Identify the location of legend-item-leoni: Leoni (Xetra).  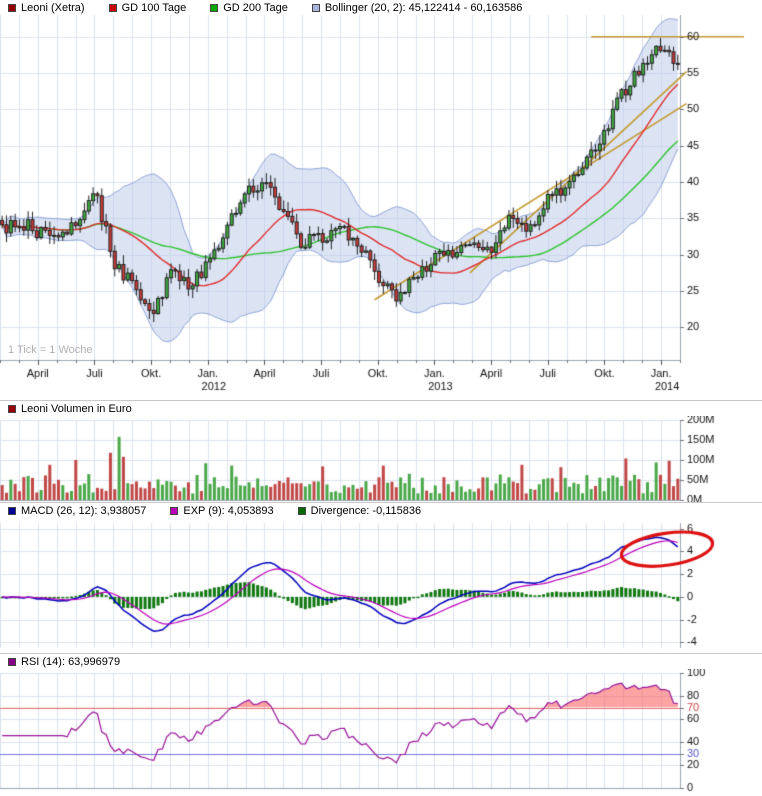
(46, 8).